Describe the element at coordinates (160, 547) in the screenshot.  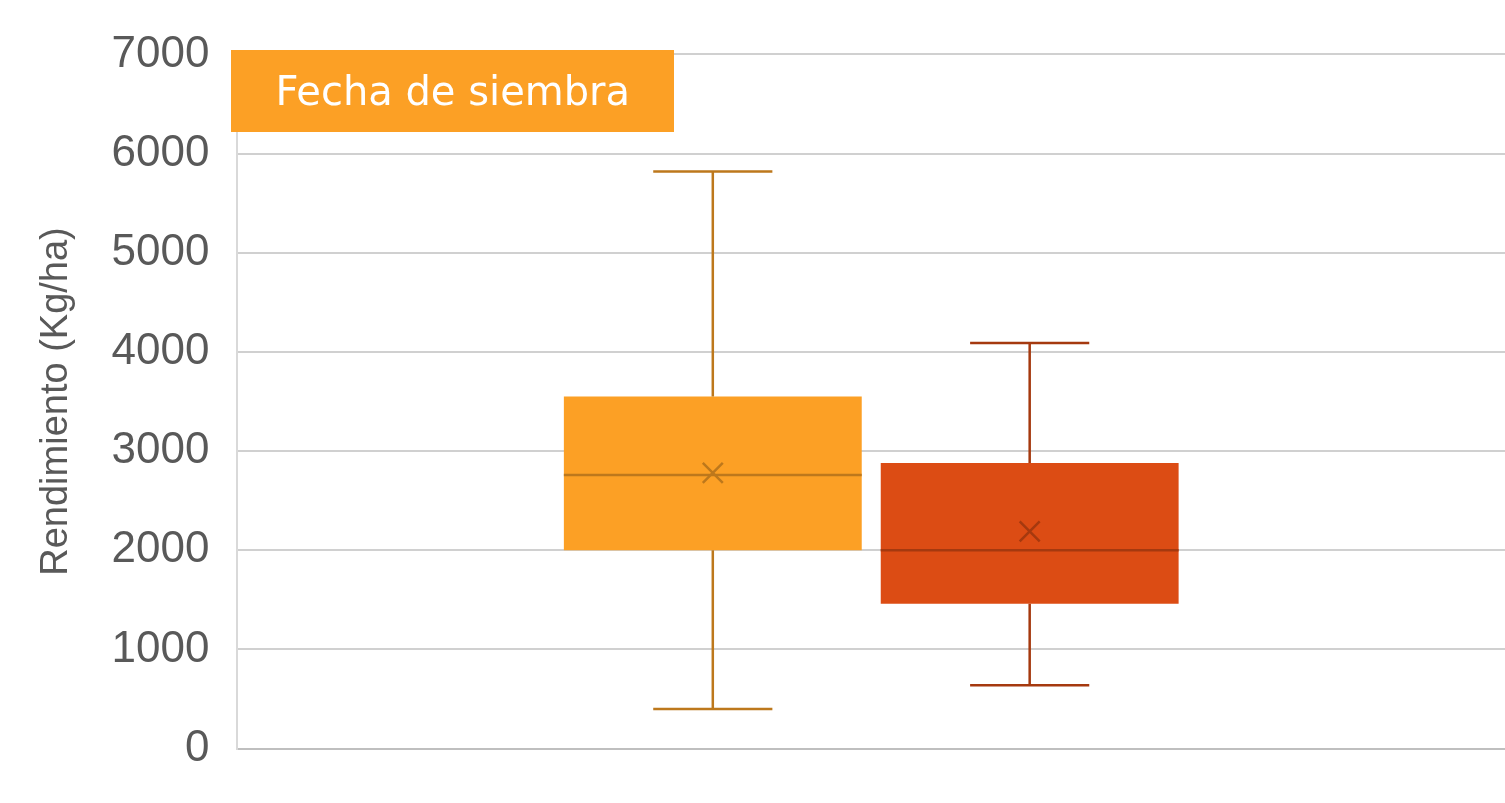
I see `y-tick-label: 2000` at that location.